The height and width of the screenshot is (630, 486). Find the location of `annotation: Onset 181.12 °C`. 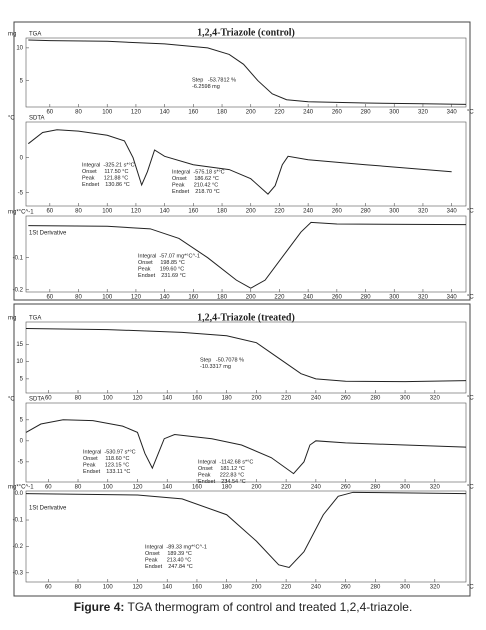

annotation: Onset 181.12 °C is located at coordinates (221, 469).